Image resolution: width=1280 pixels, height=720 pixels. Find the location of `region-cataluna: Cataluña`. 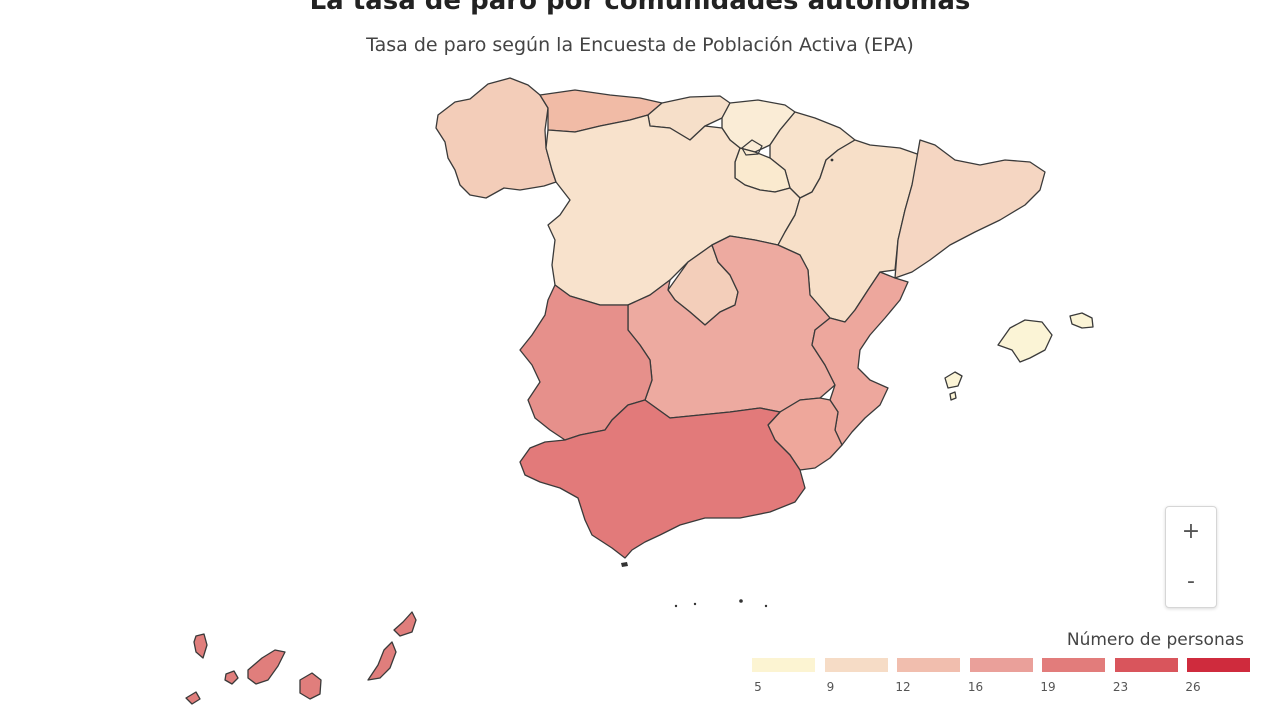

region-cataluna: Cataluña is located at coordinates (970, 209).